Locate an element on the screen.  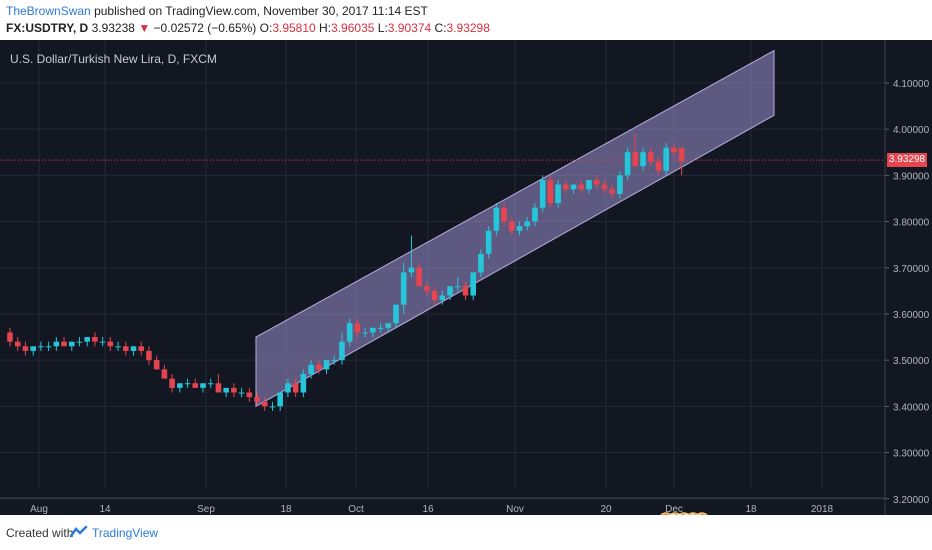
y-tick-label: 3.80000 is located at coordinates (911, 223).